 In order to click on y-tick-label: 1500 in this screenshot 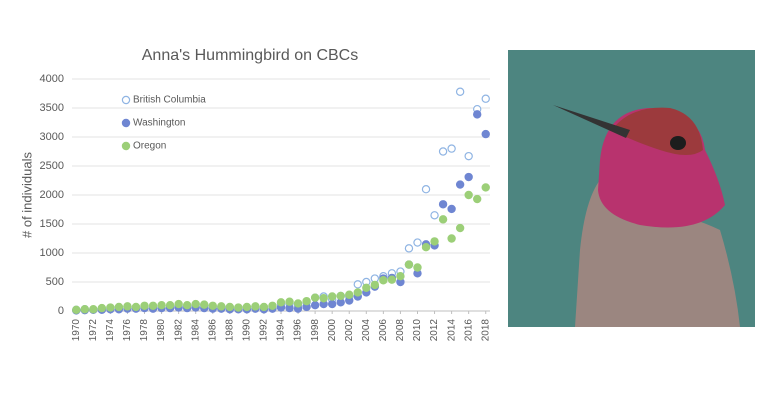, I will do `click(52, 224)`.